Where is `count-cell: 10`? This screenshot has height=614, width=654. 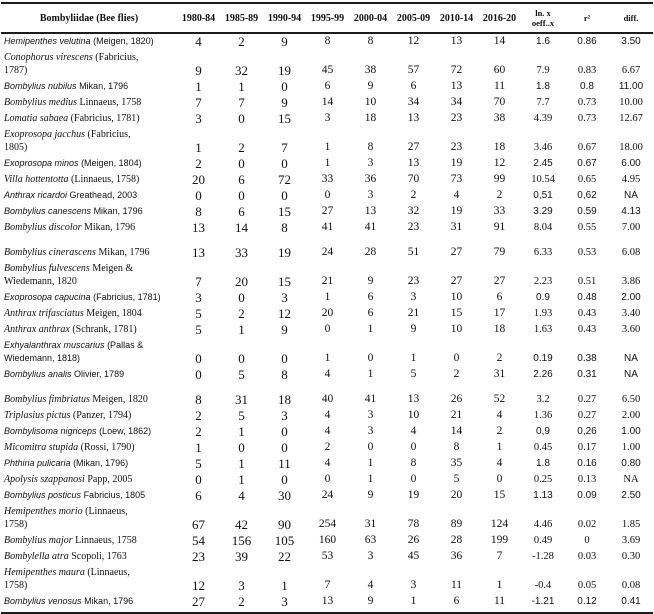
count-cell: 10 is located at coordinates (370, 102).